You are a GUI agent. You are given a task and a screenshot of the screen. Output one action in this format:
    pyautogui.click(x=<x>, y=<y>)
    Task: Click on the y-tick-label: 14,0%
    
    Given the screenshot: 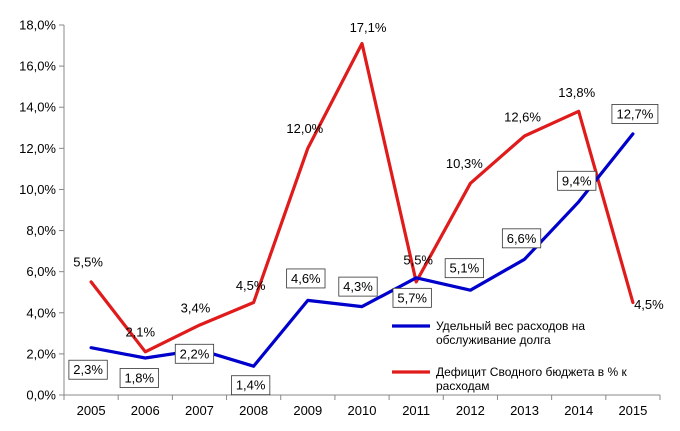 What is the action you would take?
    pyautogui.click(x=37, y=107)
    